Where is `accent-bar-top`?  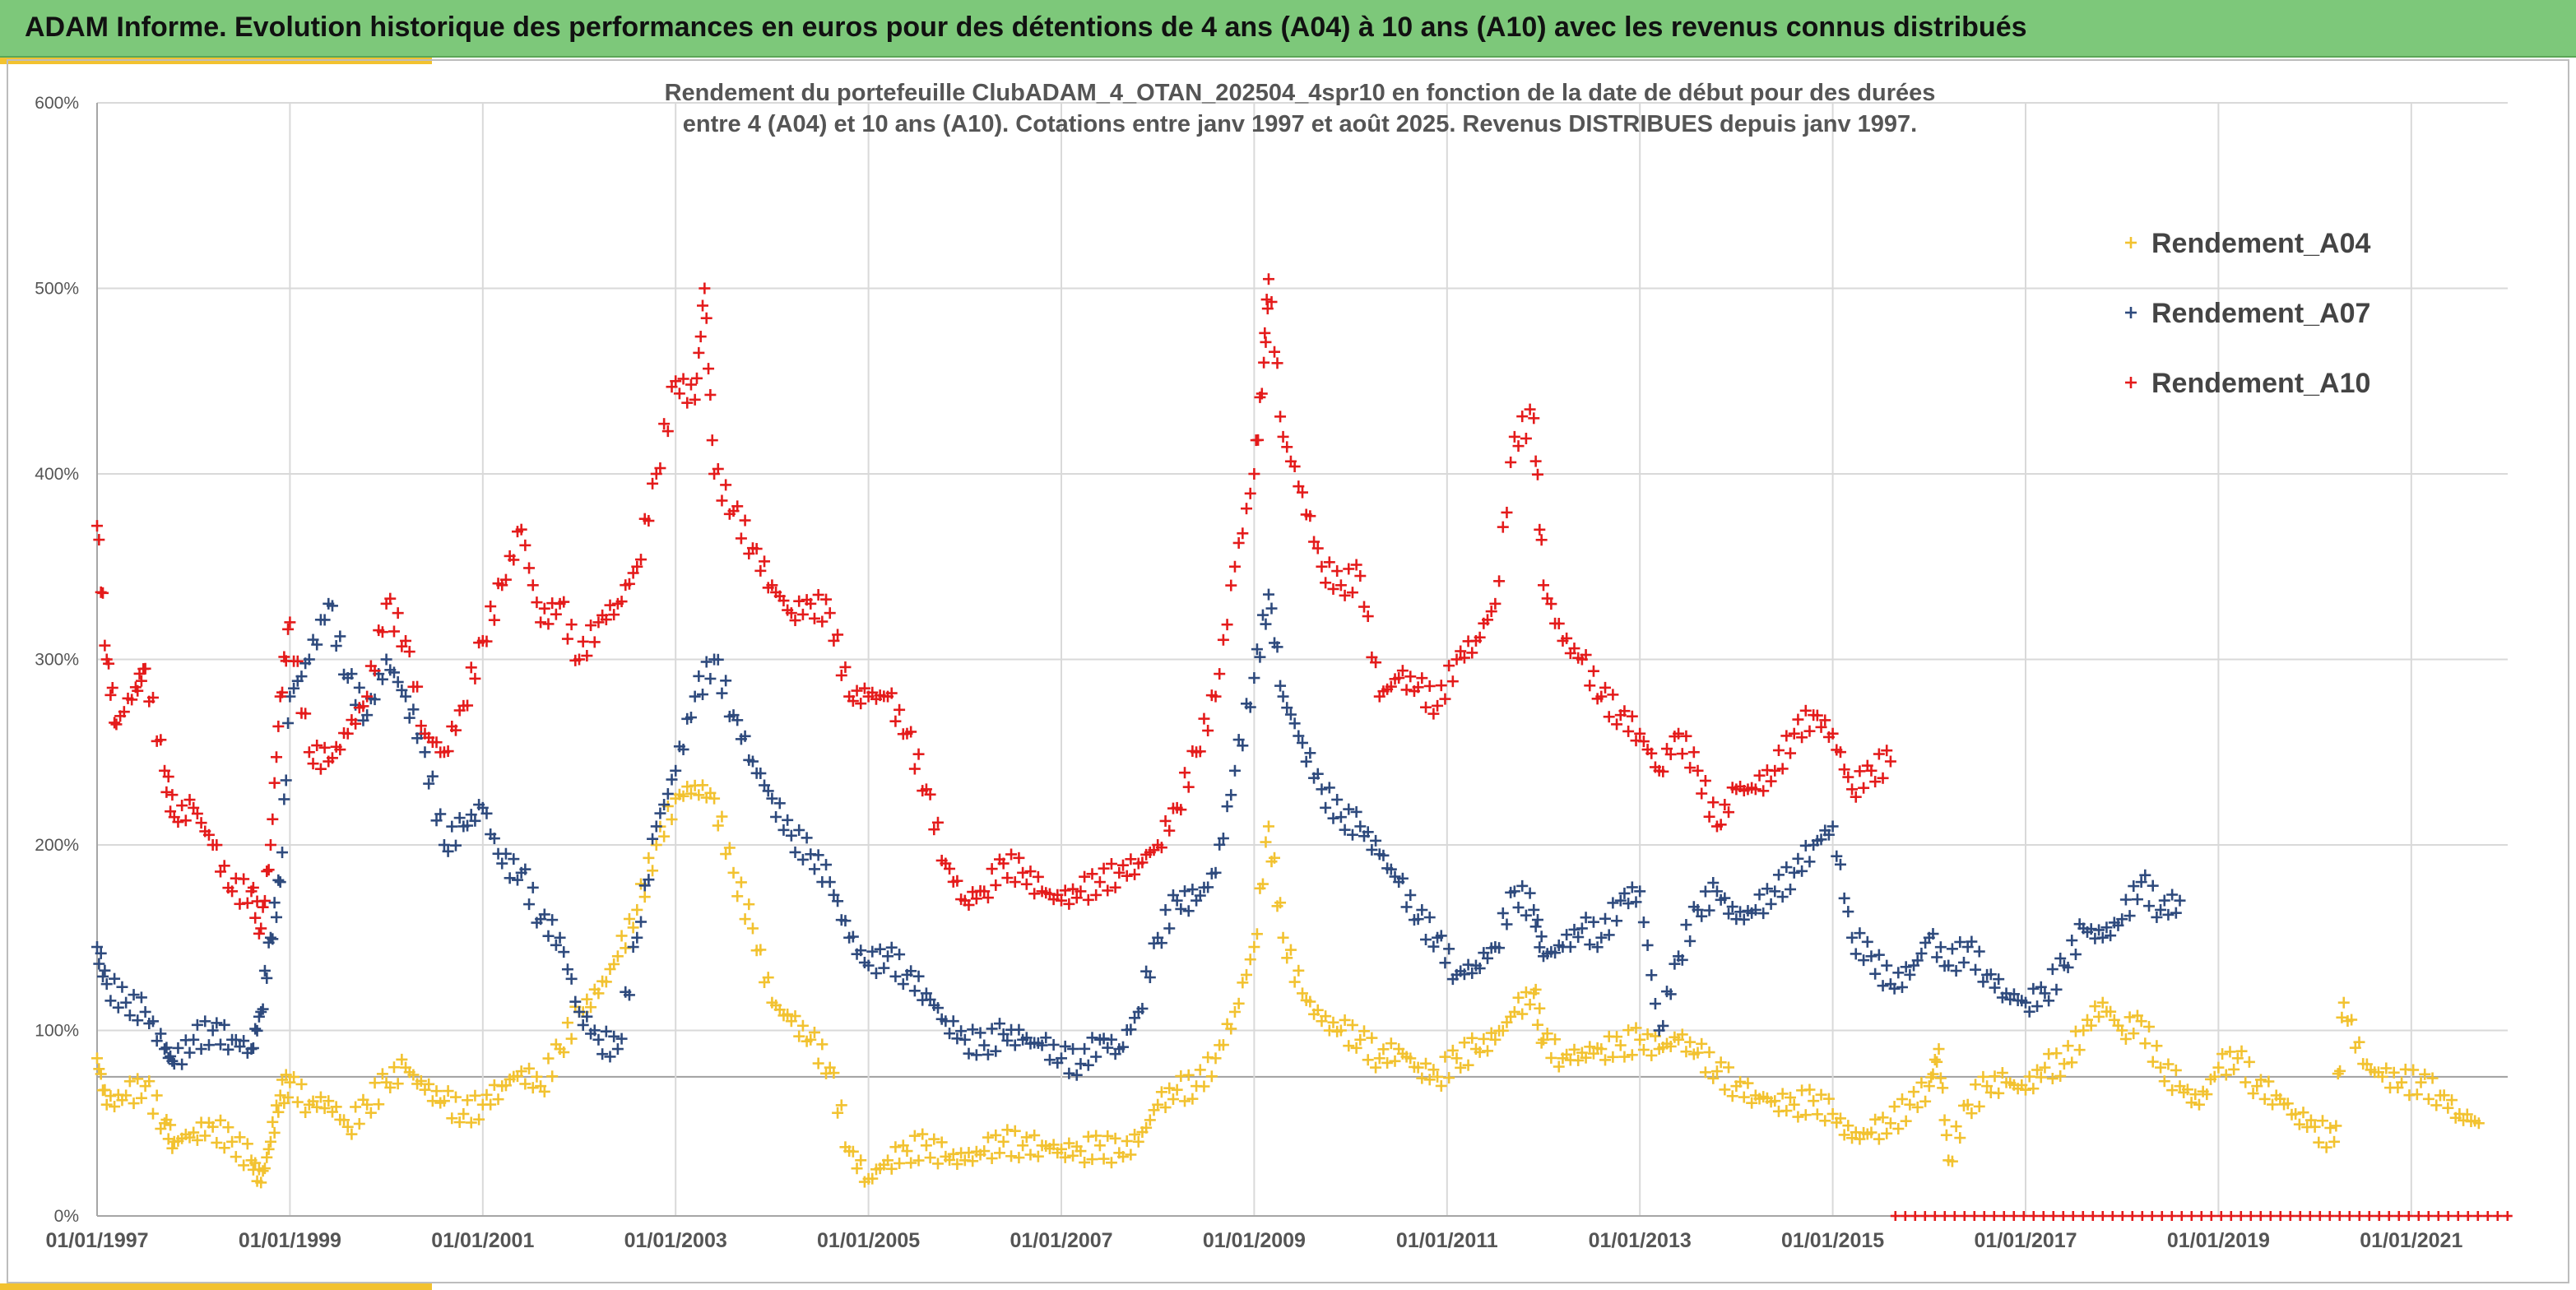 accent-bar-top is located at coordinates (216, 61).